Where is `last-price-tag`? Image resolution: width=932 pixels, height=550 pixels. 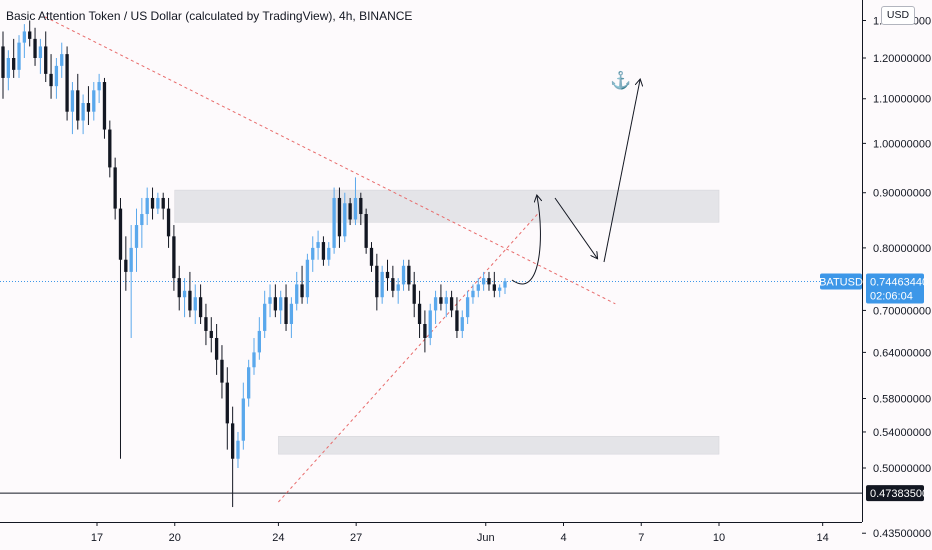 last-price-tag is located at coordinates (895, 288).